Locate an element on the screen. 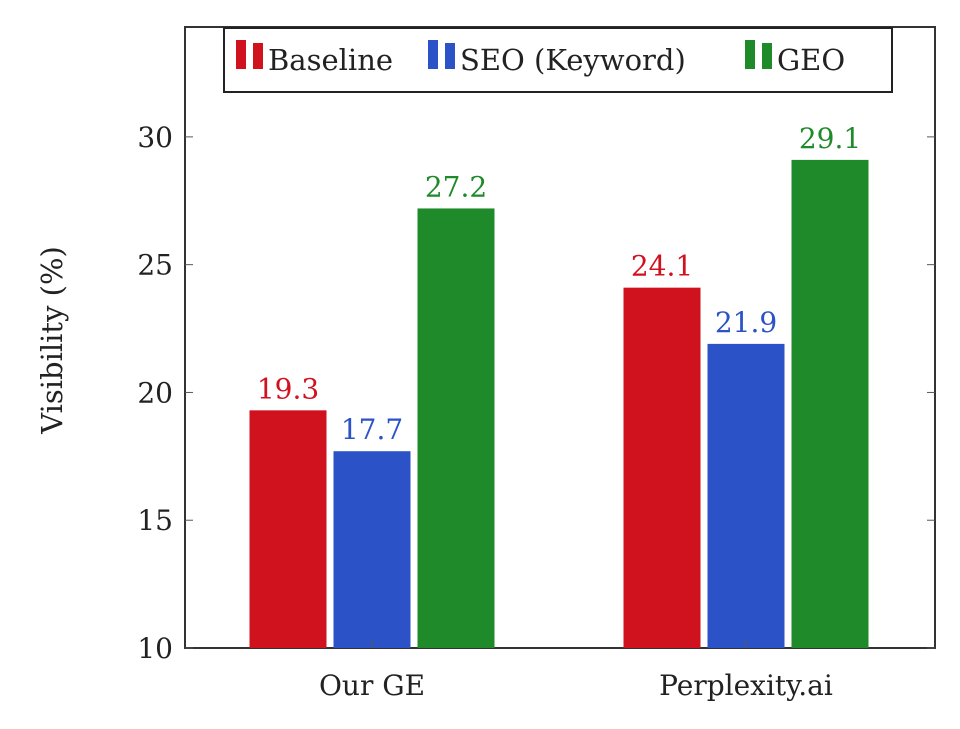  data-label: 24.1 is located at coordinates (662, 266).